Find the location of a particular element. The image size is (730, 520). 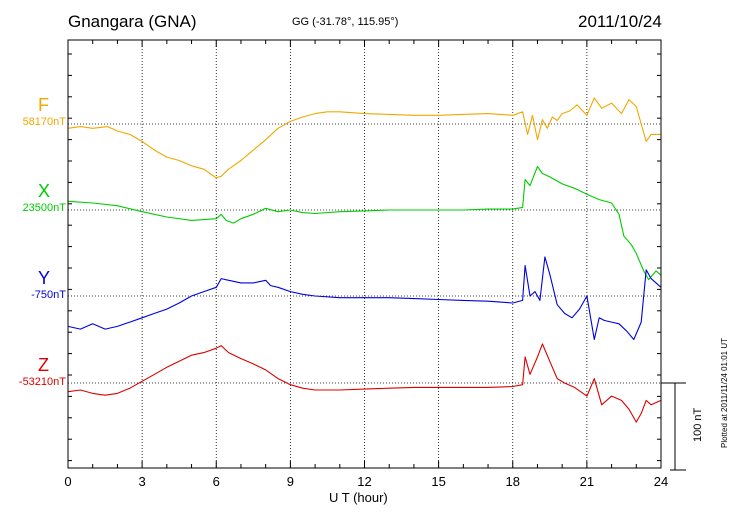

x-tick-label: 12 is located at coordinates (364, 481).